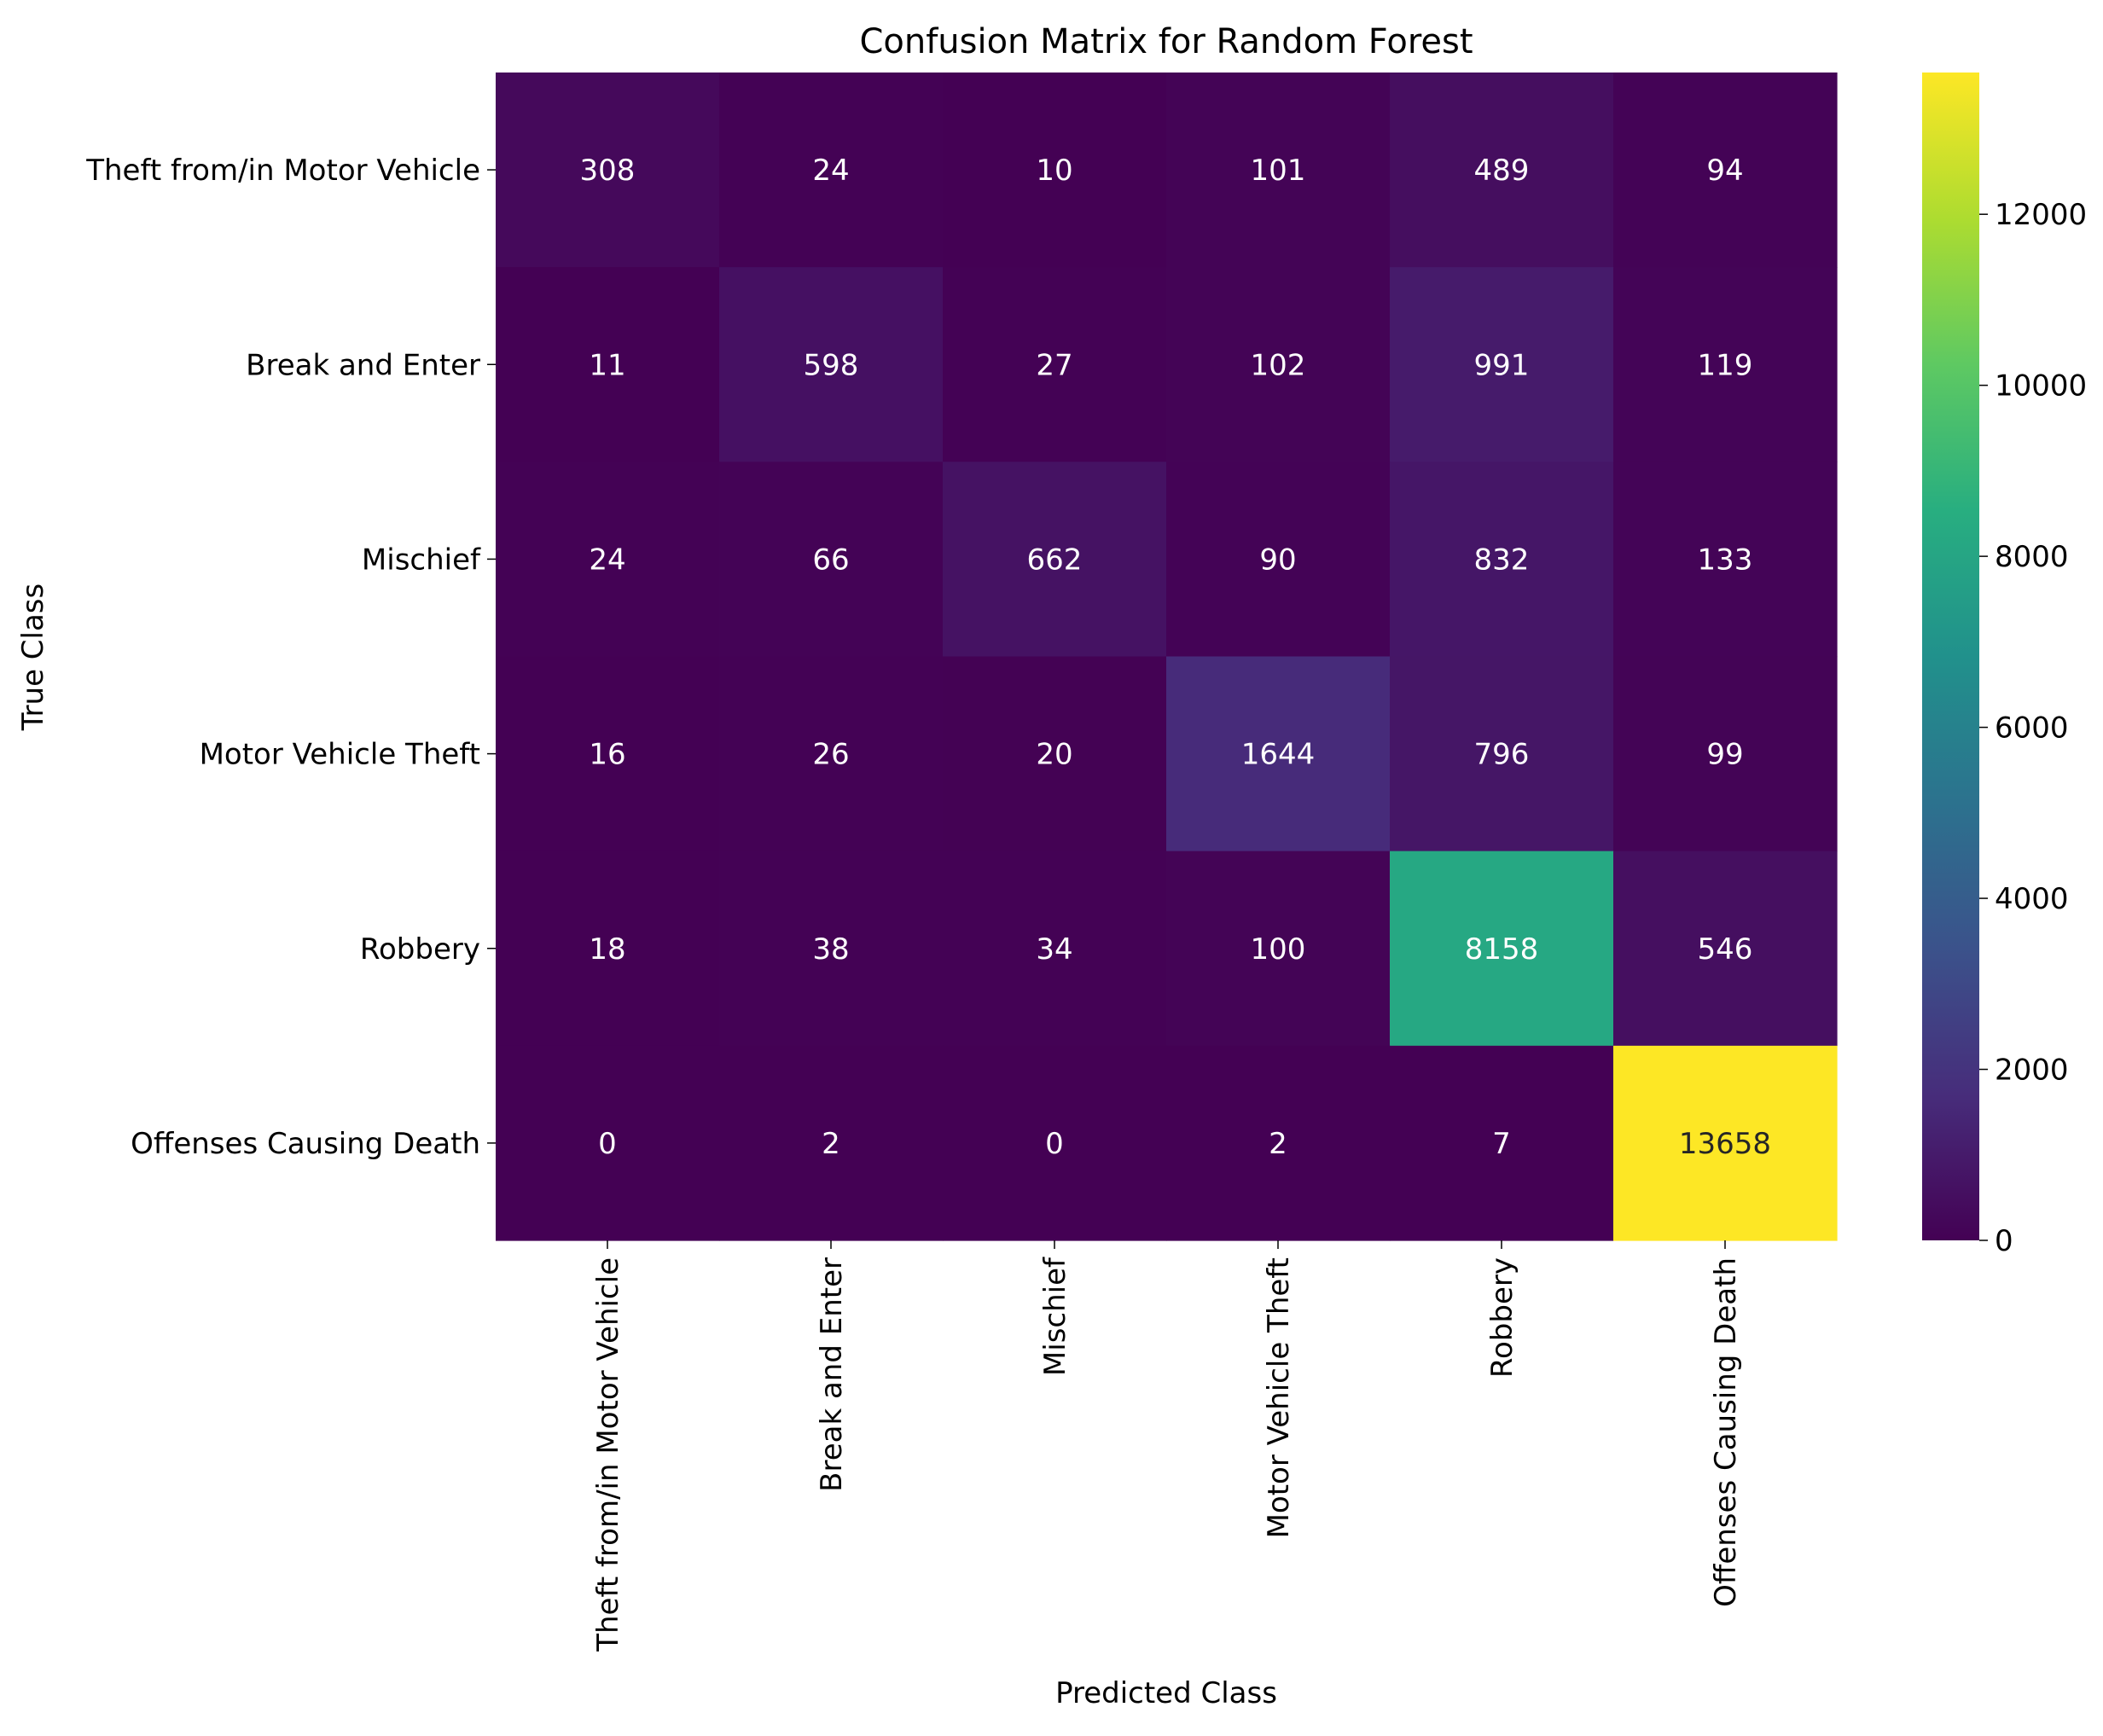  I want to click on cell-value: 90, so click(1277, 560).